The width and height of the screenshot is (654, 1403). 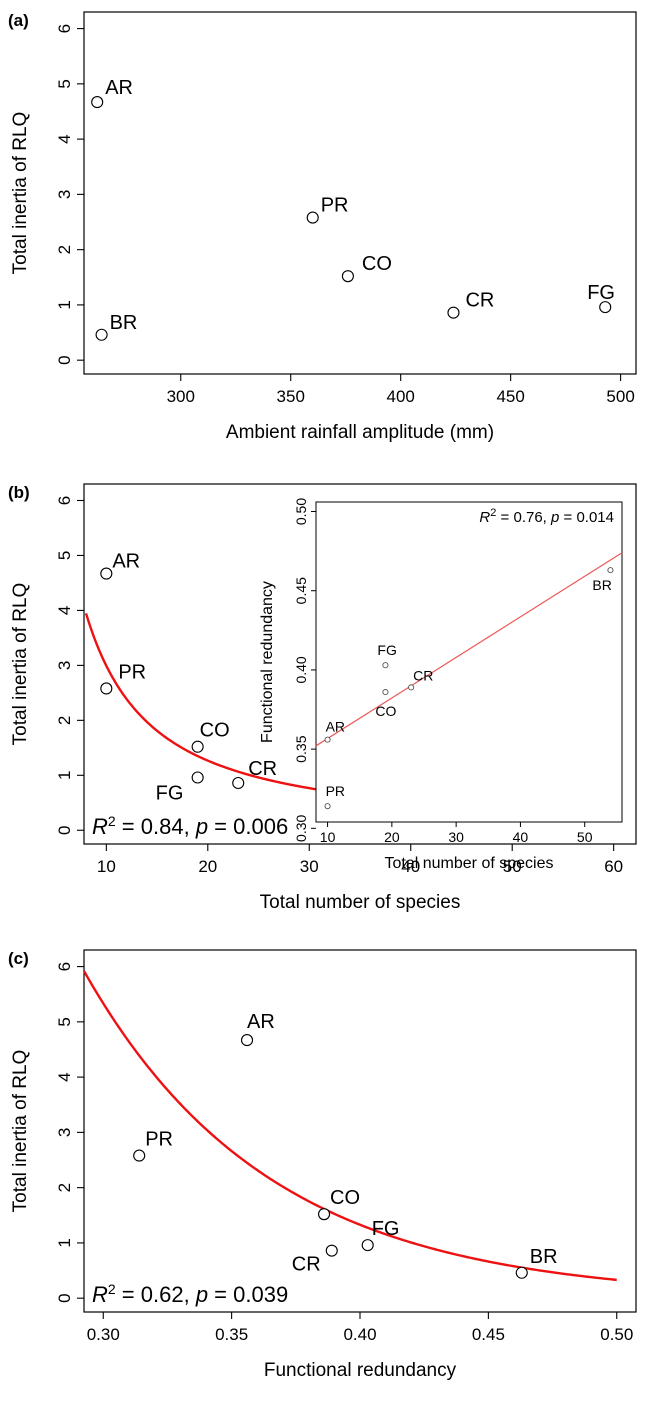 I want to click on inset-y-tick-label: 0.35, so click(x=301, y=748).